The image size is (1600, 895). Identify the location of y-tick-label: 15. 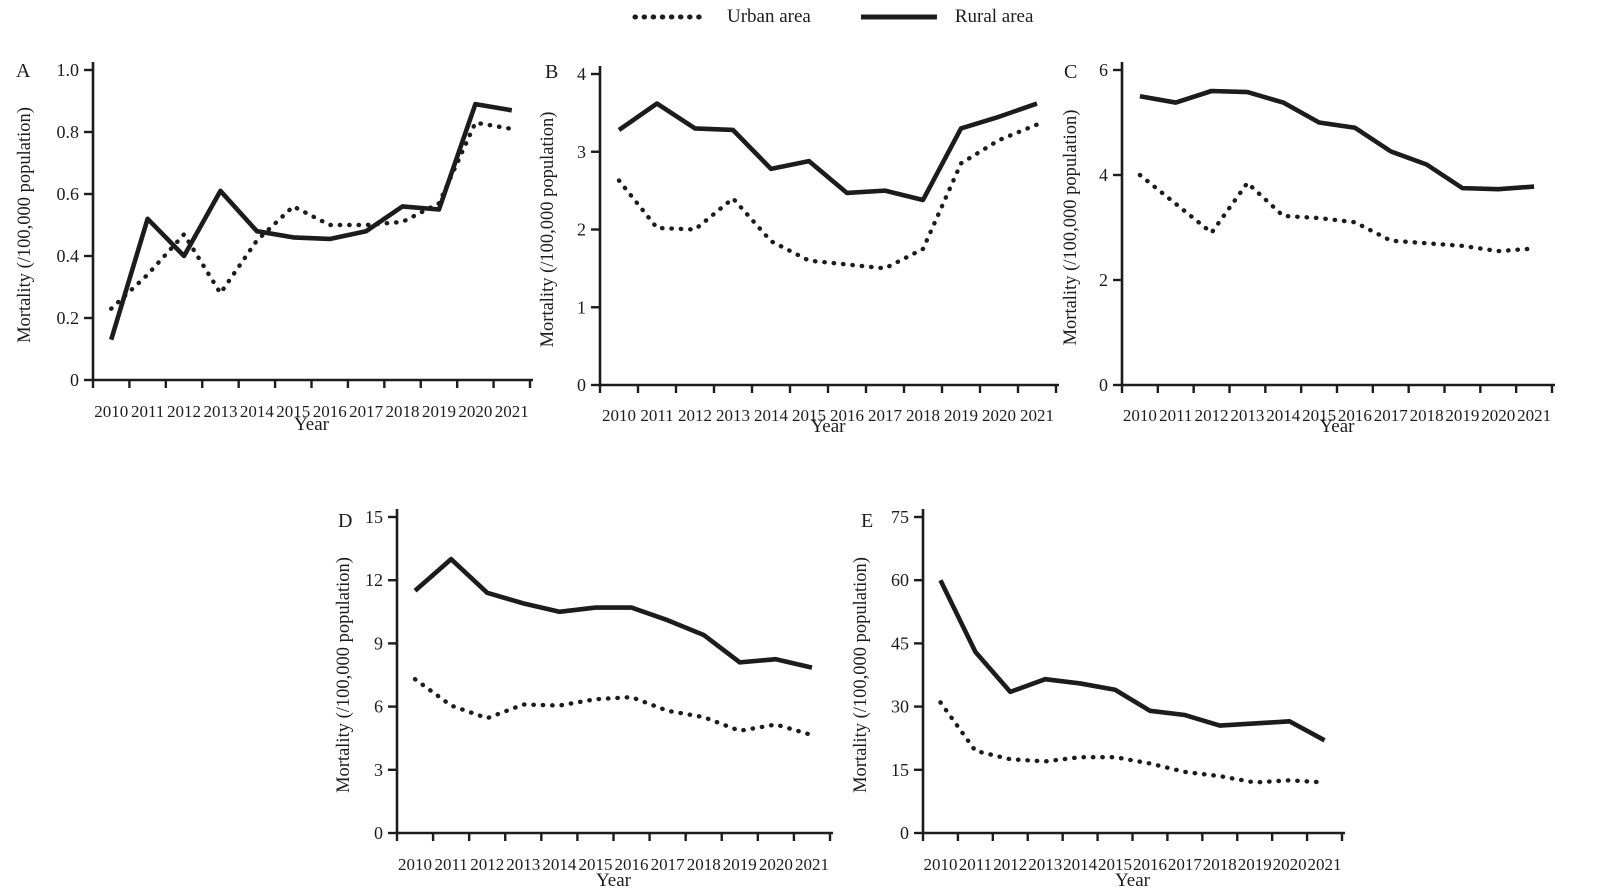
(900, 770).